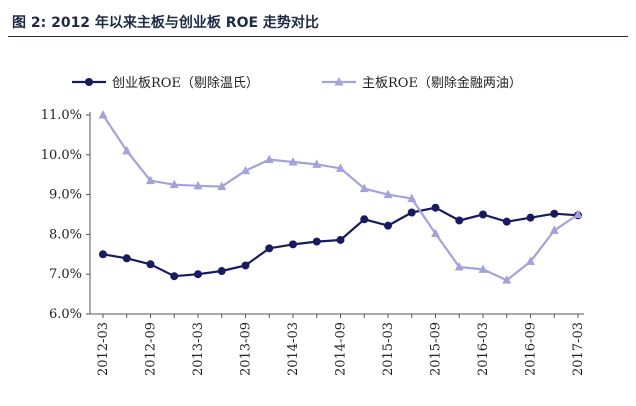 The width and height of the screenshot is (636, 406). Describe the element at coordinates (165, 23) in the screenshot. I see `figure-title: 图 2: 2012 年以来主板与创业板 ROE 走势对比` at that location.